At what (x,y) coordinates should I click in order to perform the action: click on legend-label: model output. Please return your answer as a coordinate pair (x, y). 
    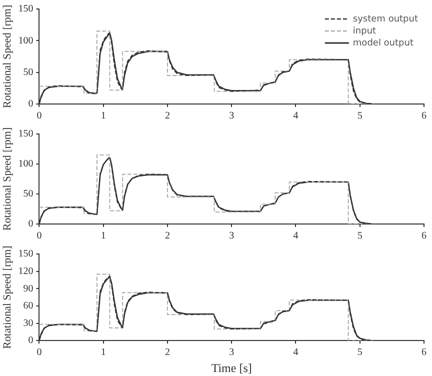
    Looking at the image, I should click on (383, 43).